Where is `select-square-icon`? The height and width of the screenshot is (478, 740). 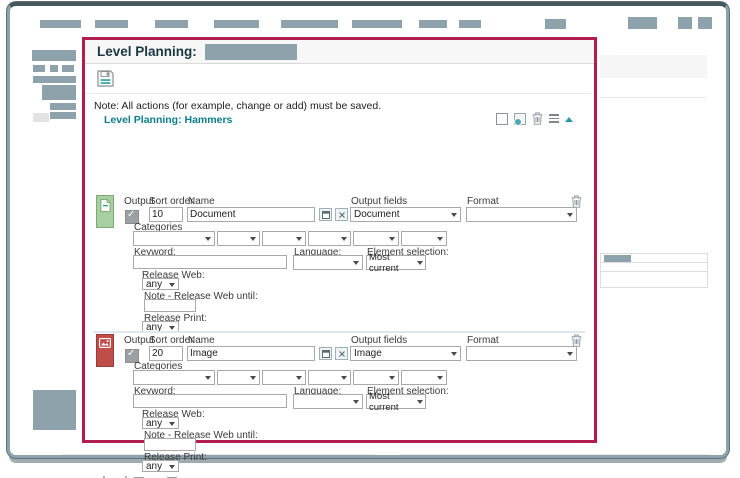 select-square-icon is located at coordinates (502, 118).